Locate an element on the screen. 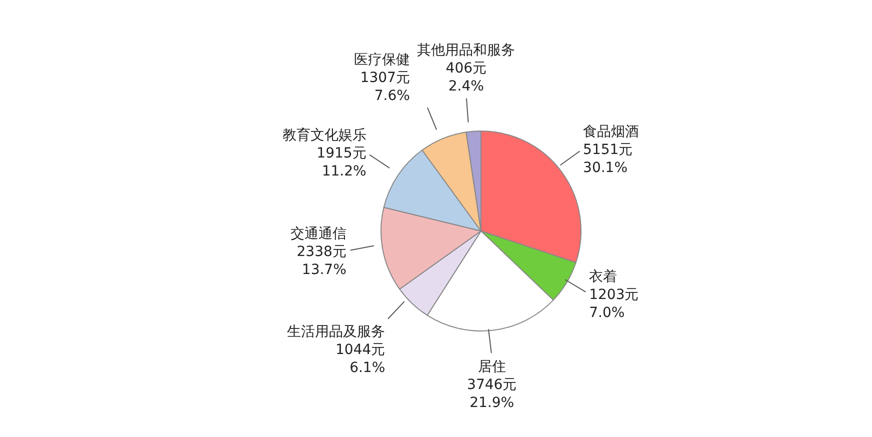 This screenshot has height=437, width=872. slice-label: 教育文化娱乐 is located at coordinates (324, 135).